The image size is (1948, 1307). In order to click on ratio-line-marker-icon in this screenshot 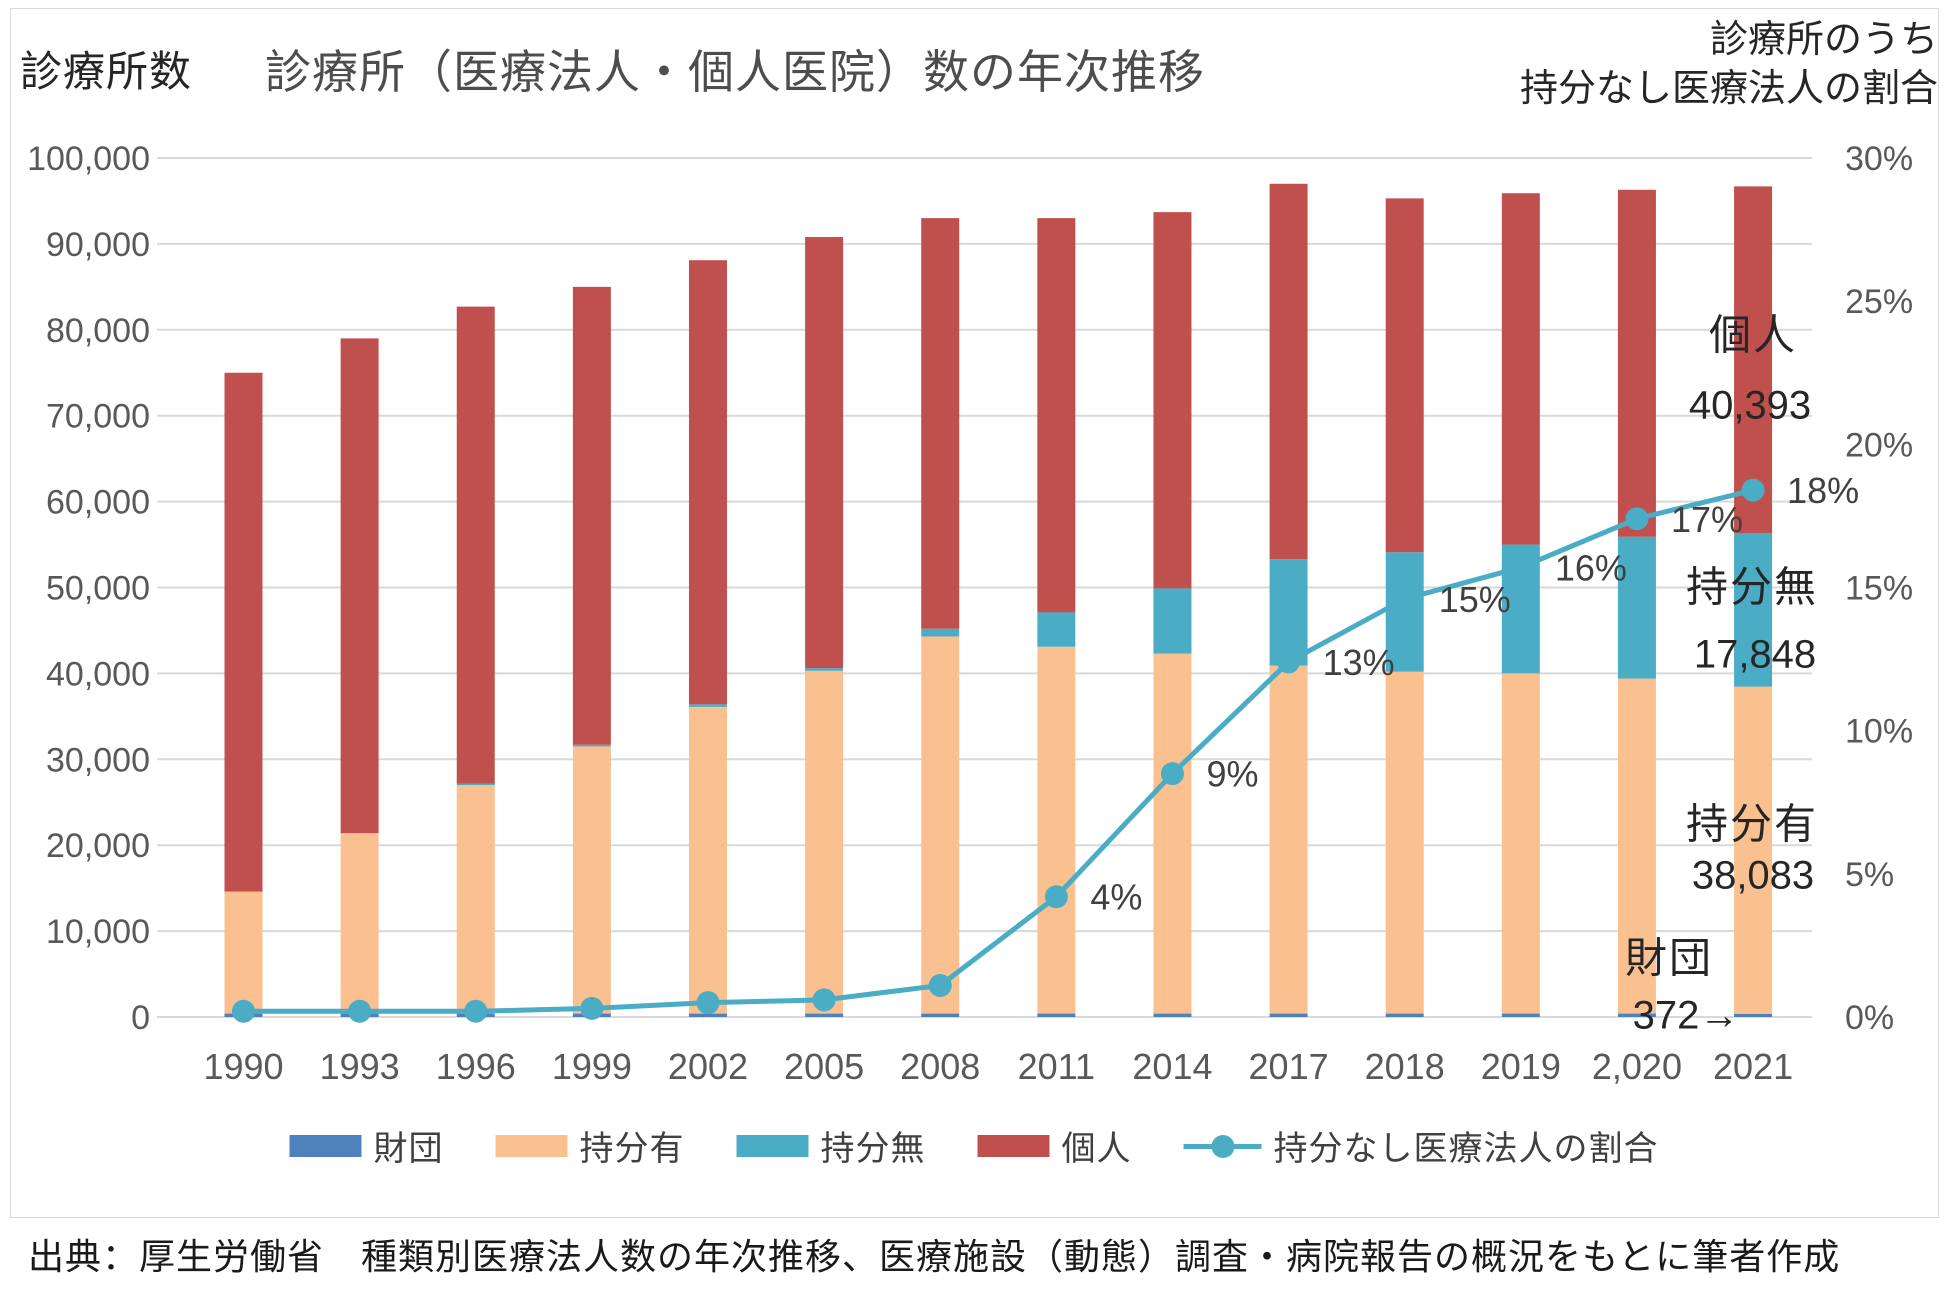, I will do `click(1222, 1146)`.